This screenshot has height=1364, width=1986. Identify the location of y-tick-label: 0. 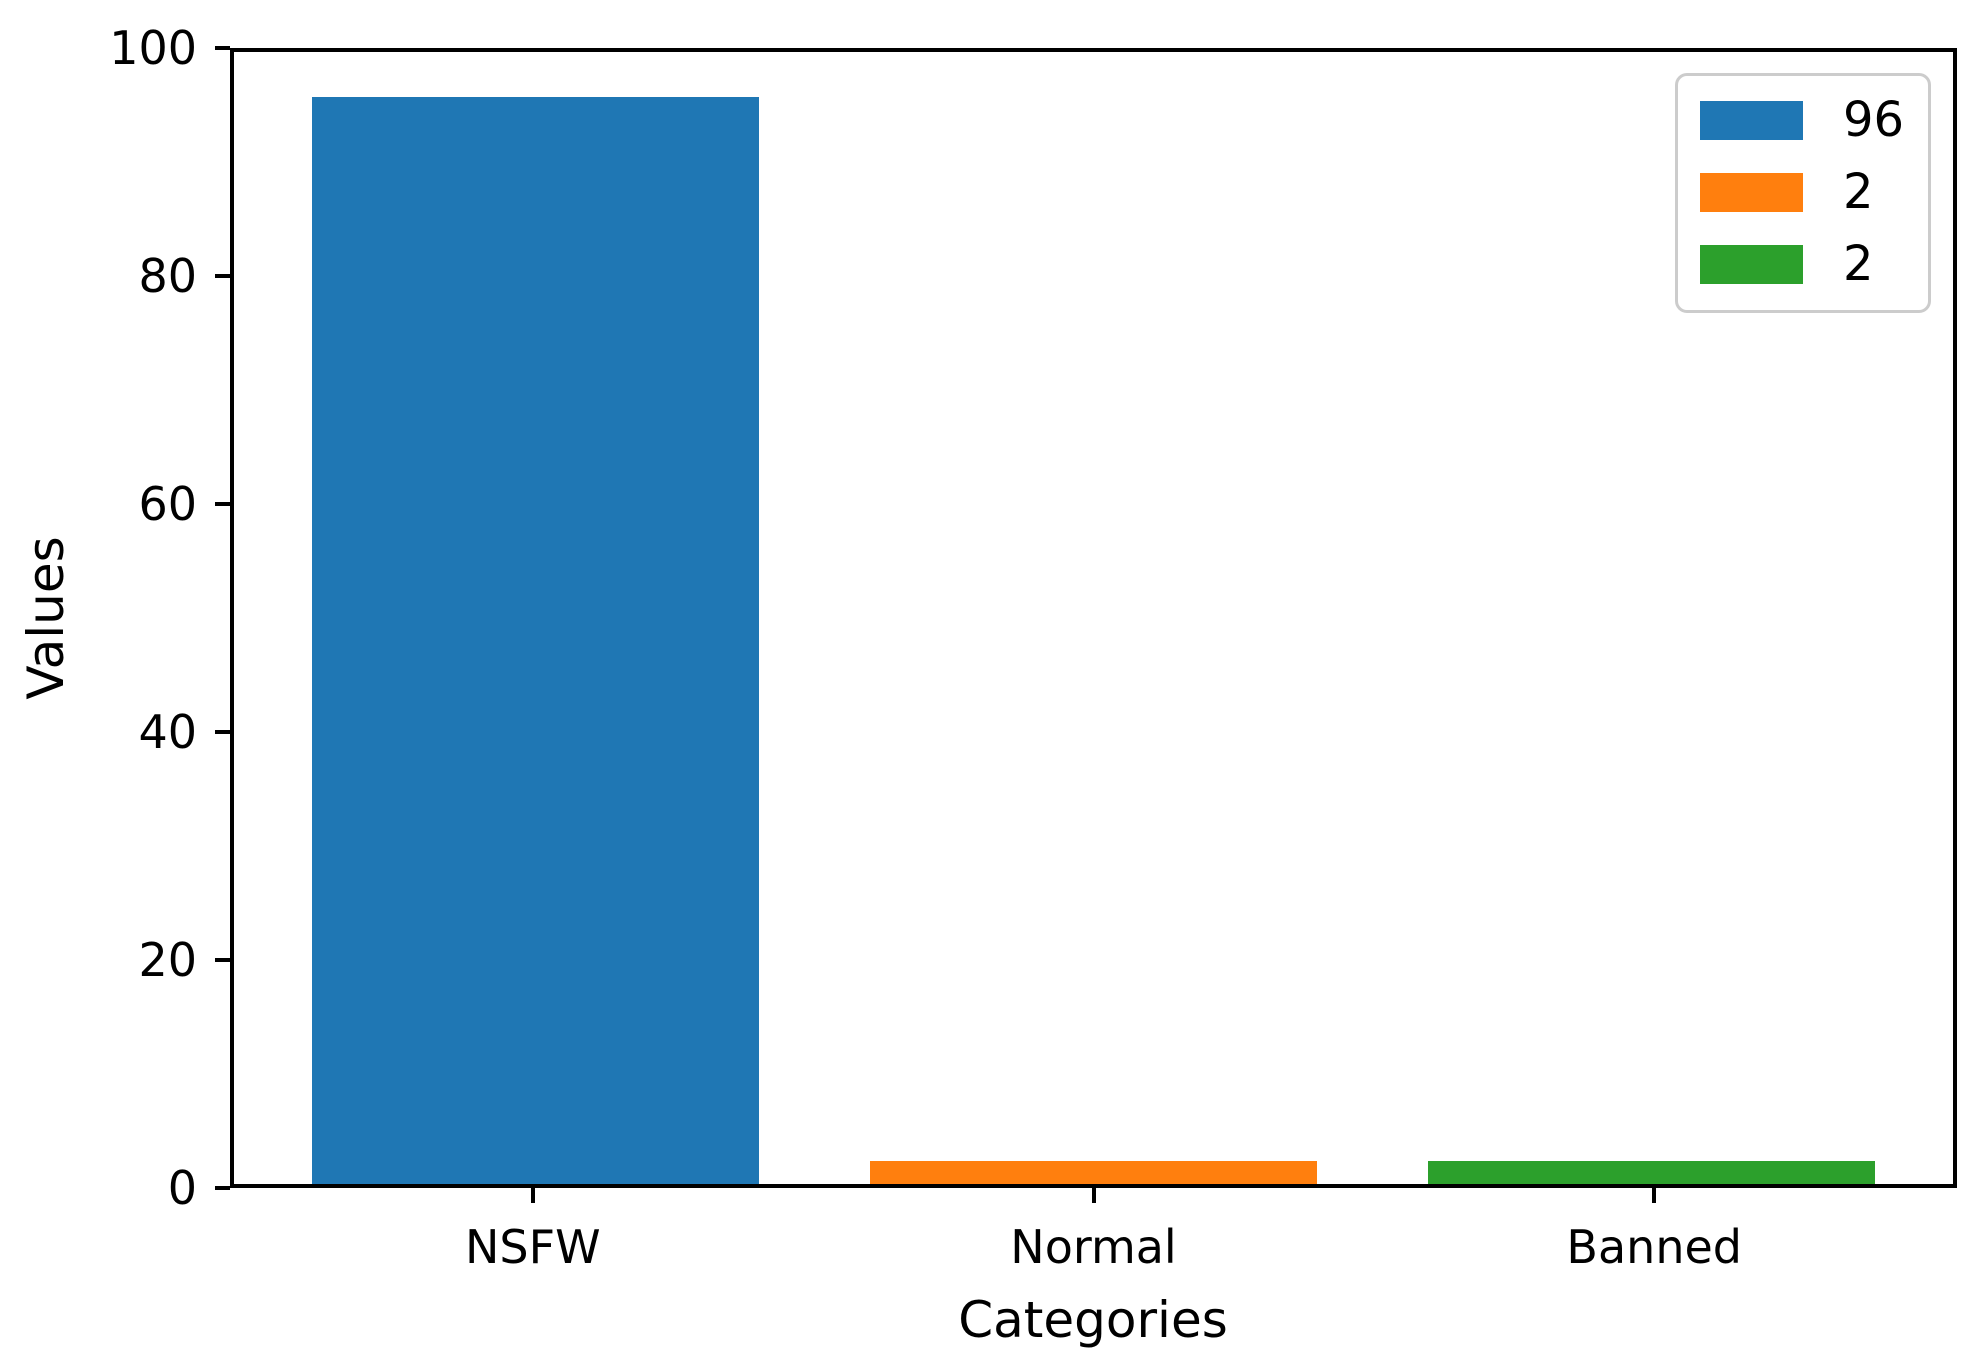
(182, 1188).